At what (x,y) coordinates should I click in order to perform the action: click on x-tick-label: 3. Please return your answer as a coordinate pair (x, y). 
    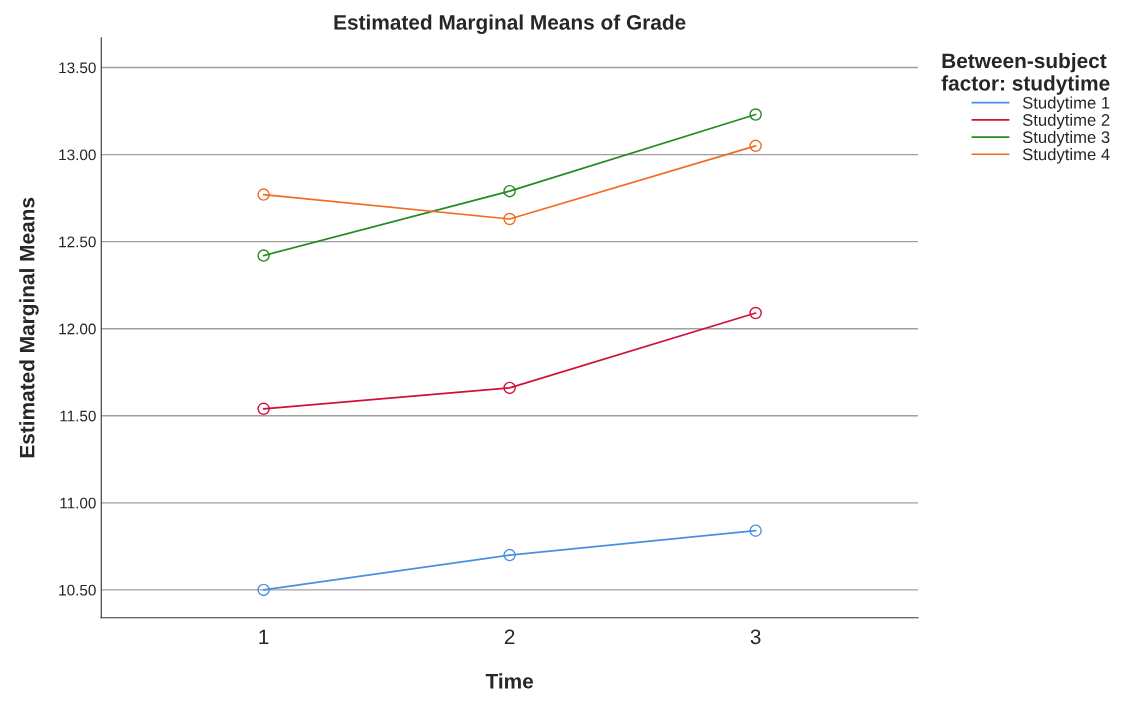
    Looking at the image, I should click on (755, 637).